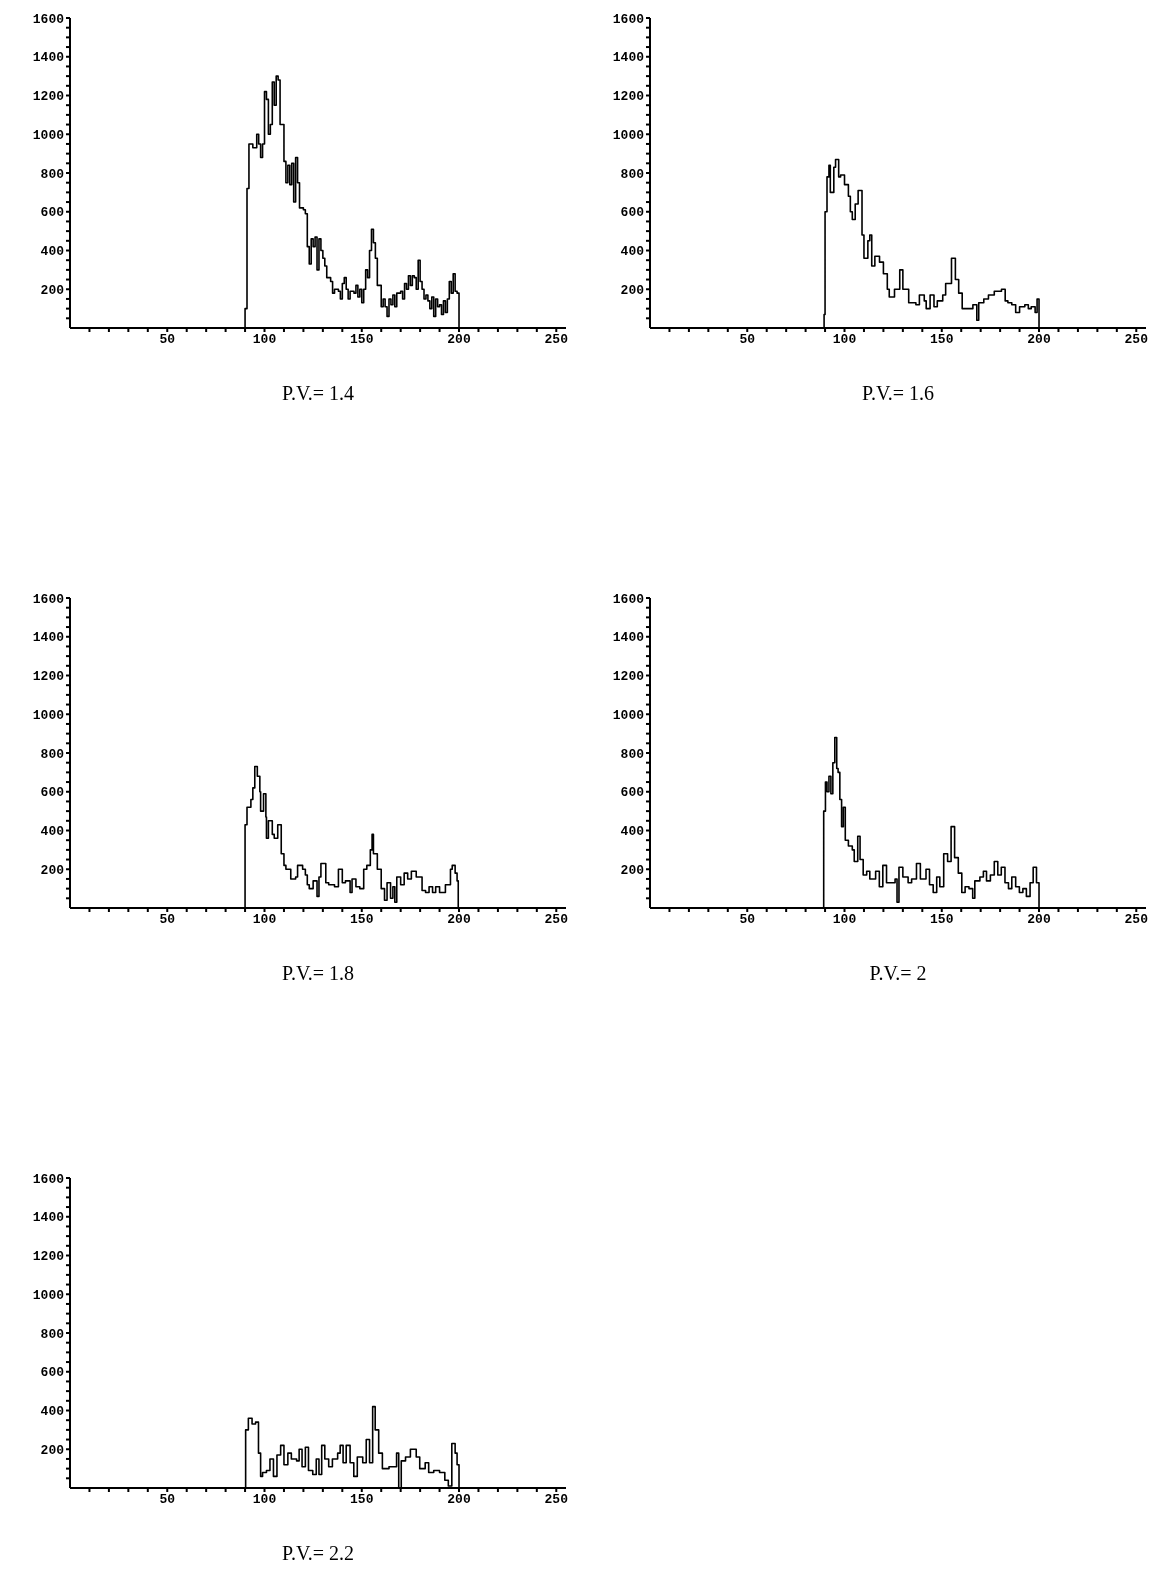  Describe the element at coordinates (898, 393) in the screenshot. I see `x-axis-title: P.V.= 1.6` at that location.